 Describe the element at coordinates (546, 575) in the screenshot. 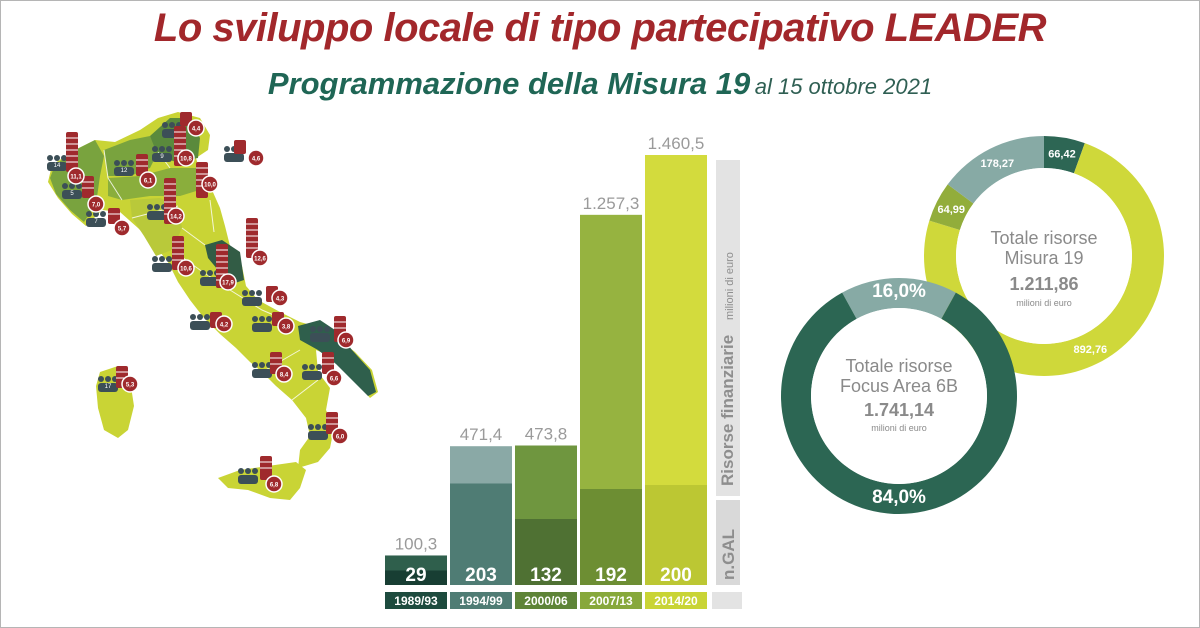

I see `gal-value-label: 132` at that location.